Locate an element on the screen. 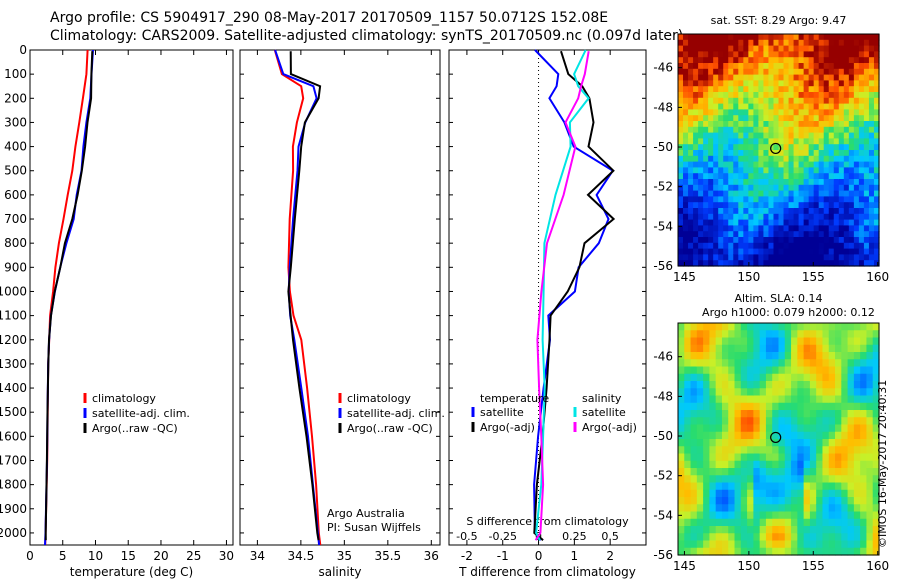 The height and width of the screenshot is (580, 900). y-tick-label: 1900 is located at coordinates (13, 509).